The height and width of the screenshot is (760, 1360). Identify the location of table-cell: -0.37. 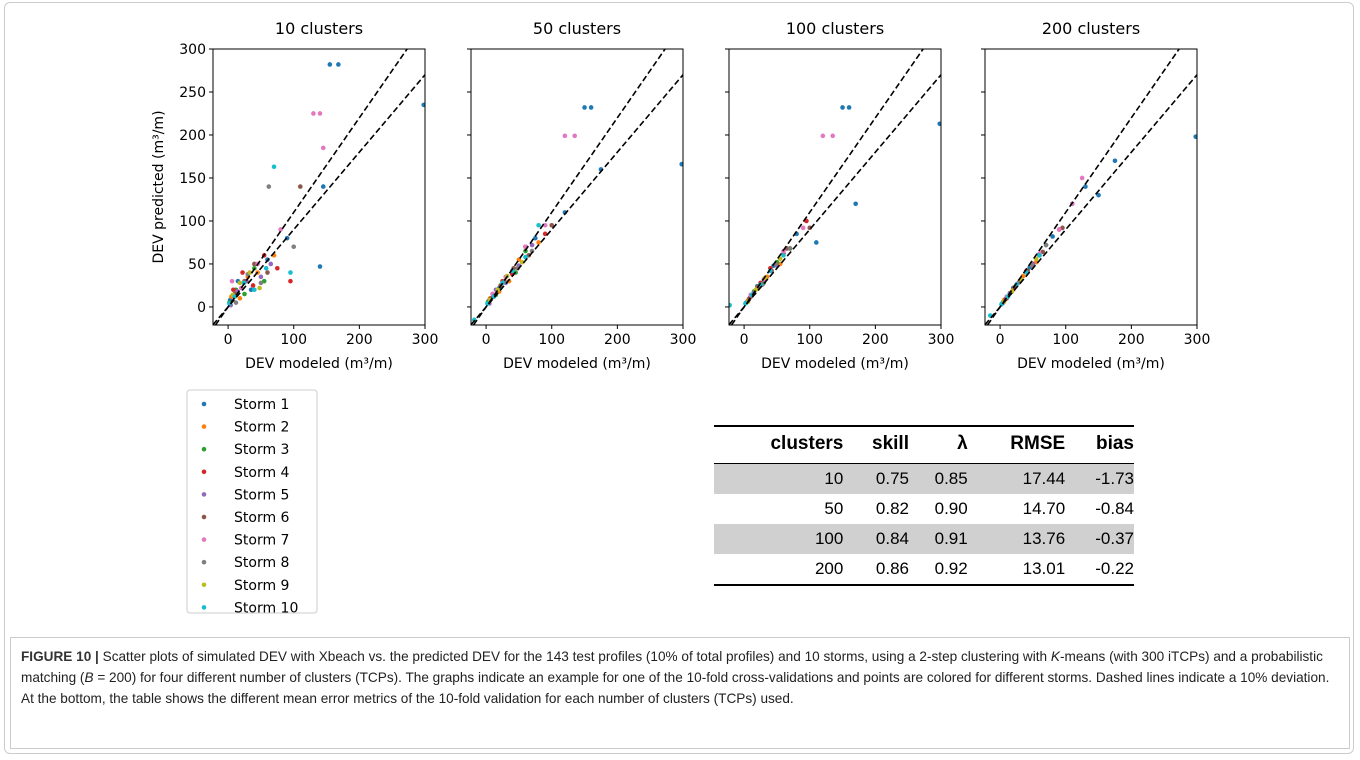
(1099, 539).